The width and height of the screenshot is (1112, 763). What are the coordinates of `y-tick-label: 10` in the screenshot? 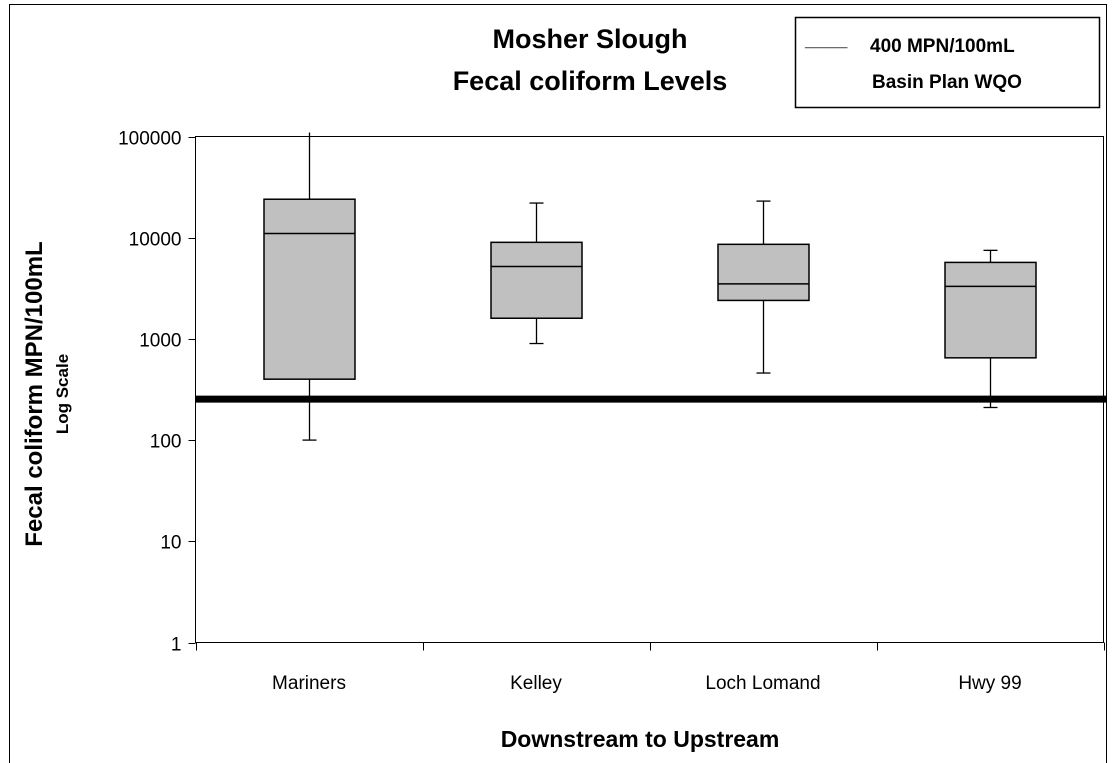 It's located at (170, 543).